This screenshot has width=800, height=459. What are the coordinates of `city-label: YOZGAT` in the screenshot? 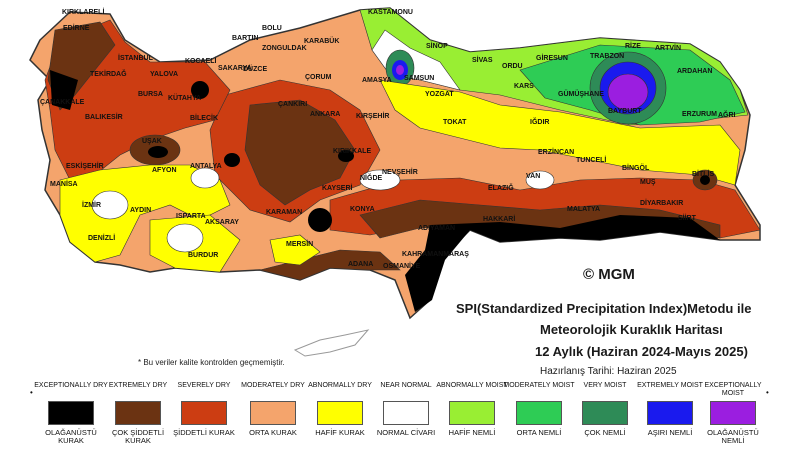 It's located at (439, 94).